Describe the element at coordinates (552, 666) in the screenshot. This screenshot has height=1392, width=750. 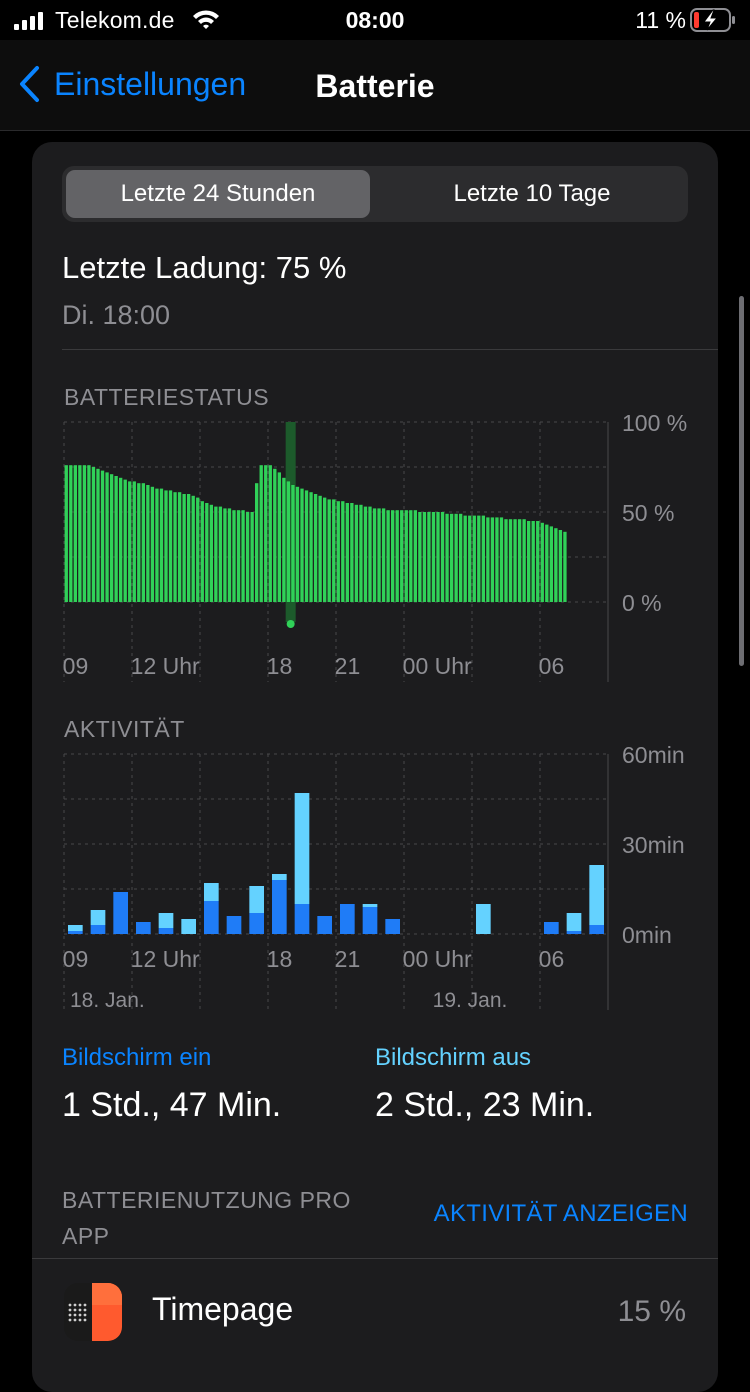
I see `x-tick-label: 06` at that location.